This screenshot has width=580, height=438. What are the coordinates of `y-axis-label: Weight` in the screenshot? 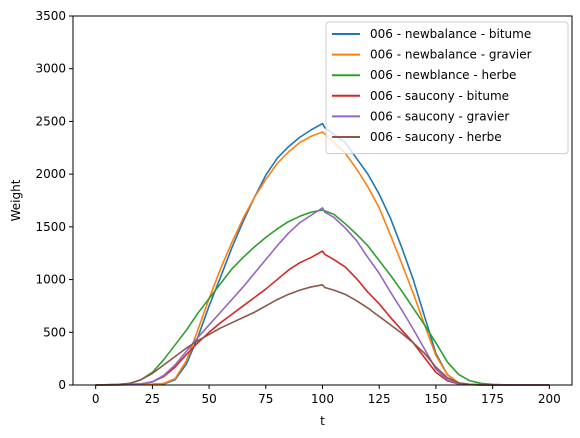 It's located at (16, 200).